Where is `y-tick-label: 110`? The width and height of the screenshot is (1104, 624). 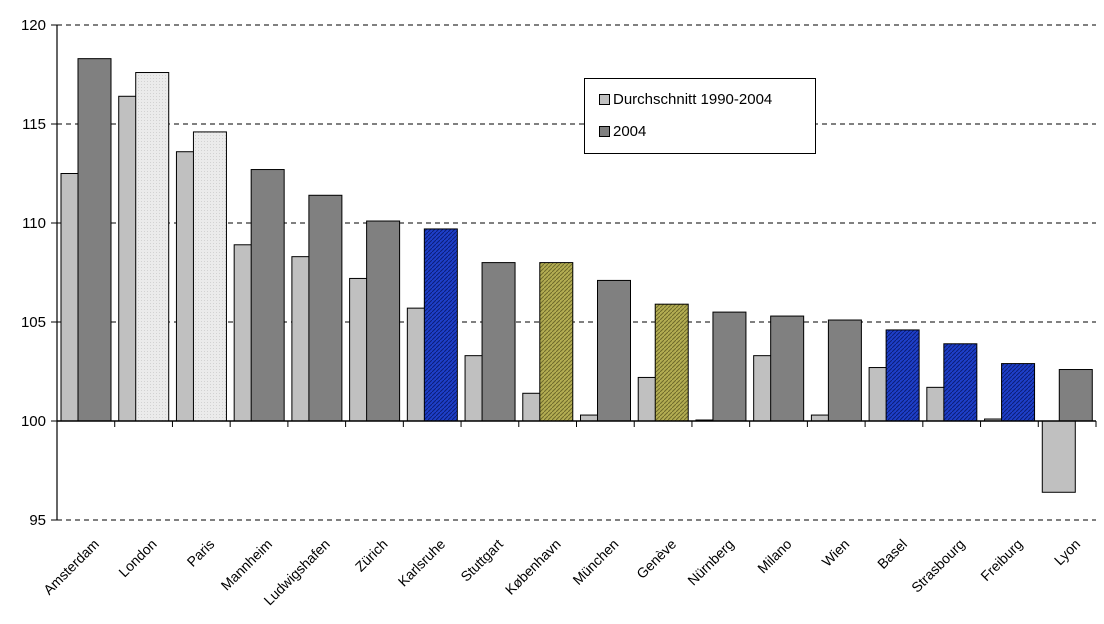 y-tick-label: 110 is located at coordinates (34, 223).